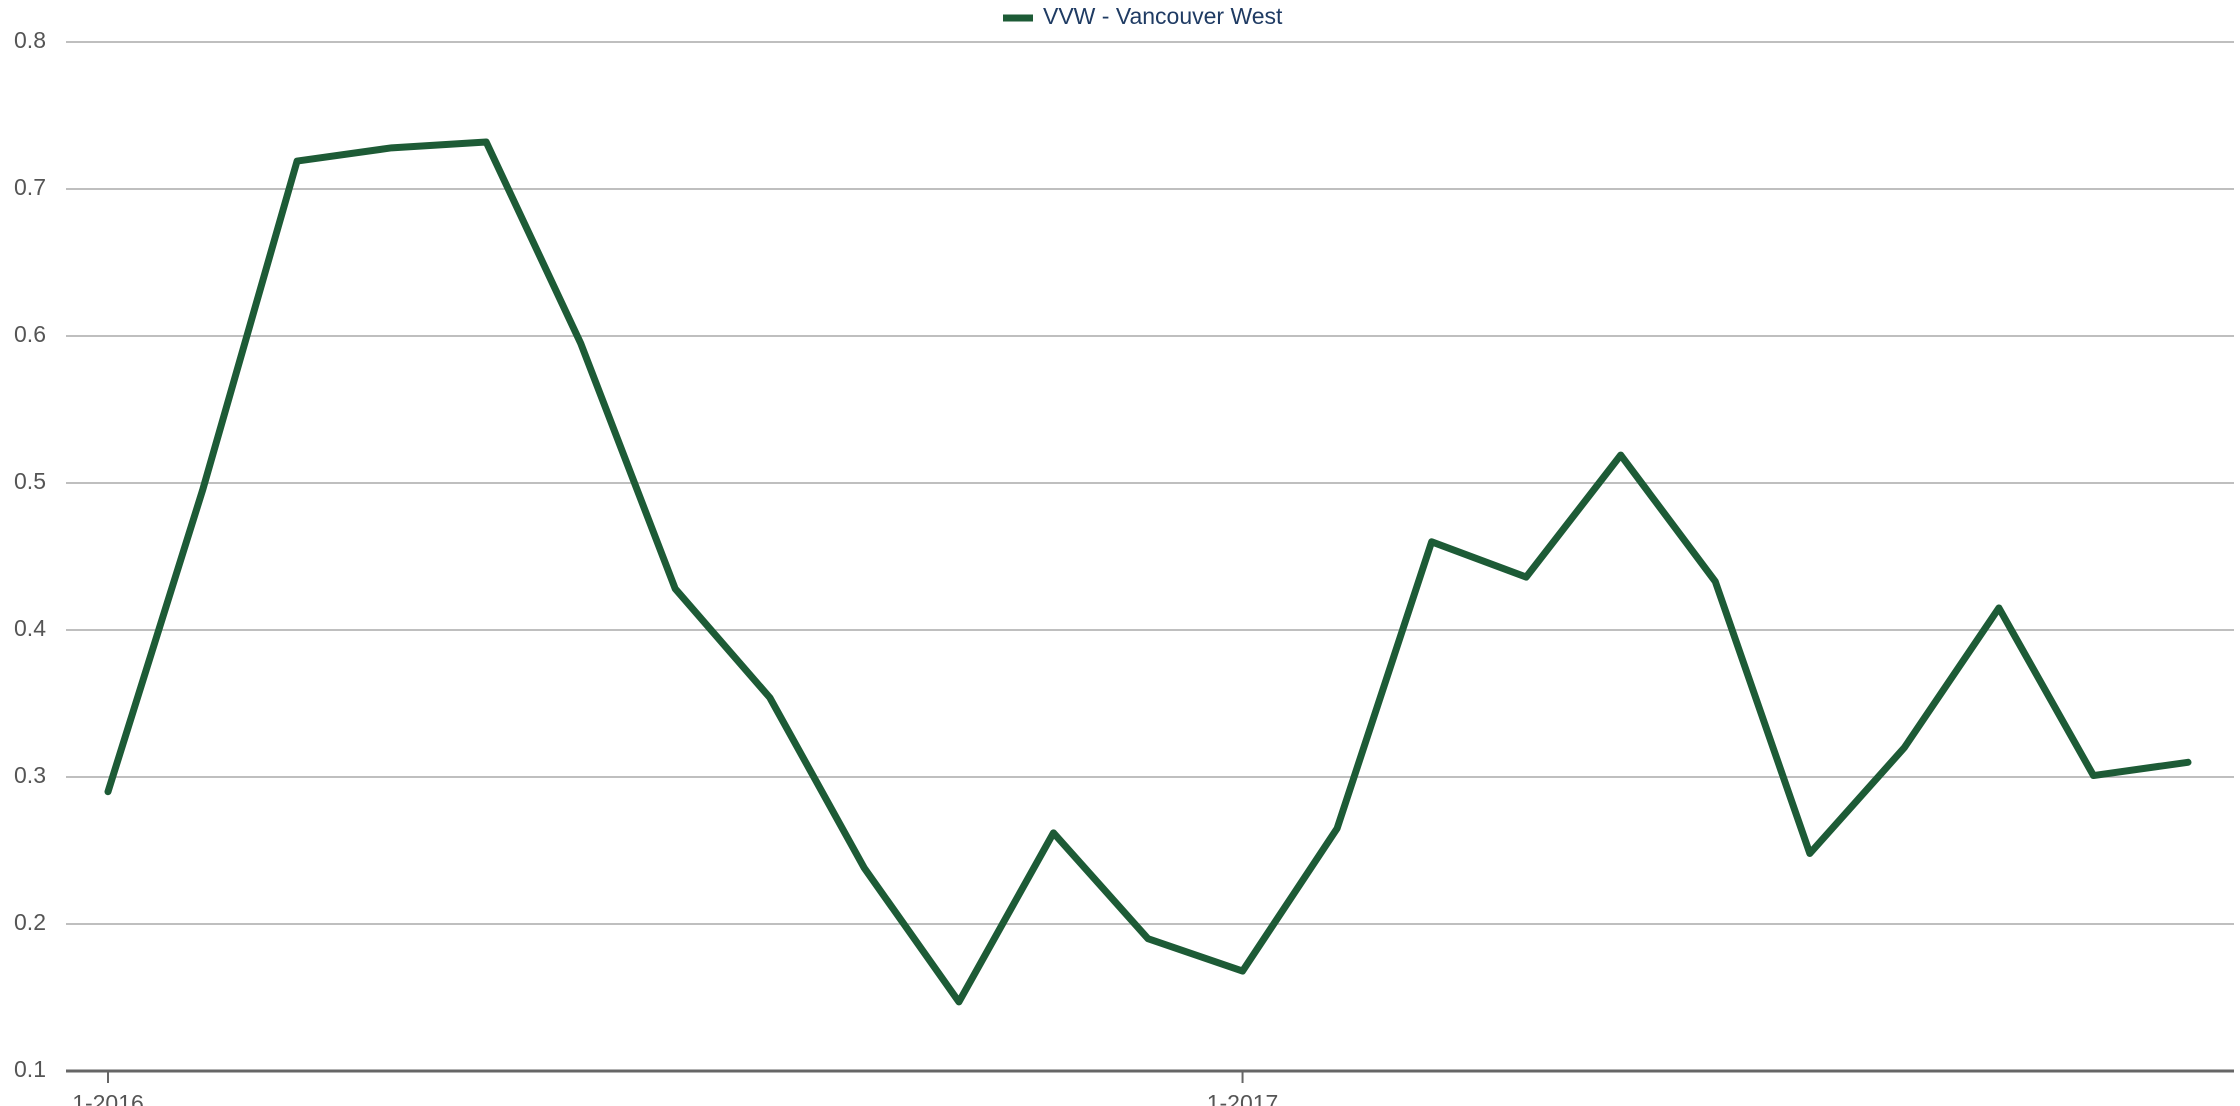 The width and height of the screenshot is (2240, 1106). I want to click on y-tick-label: 0.6, so click(30, 334).